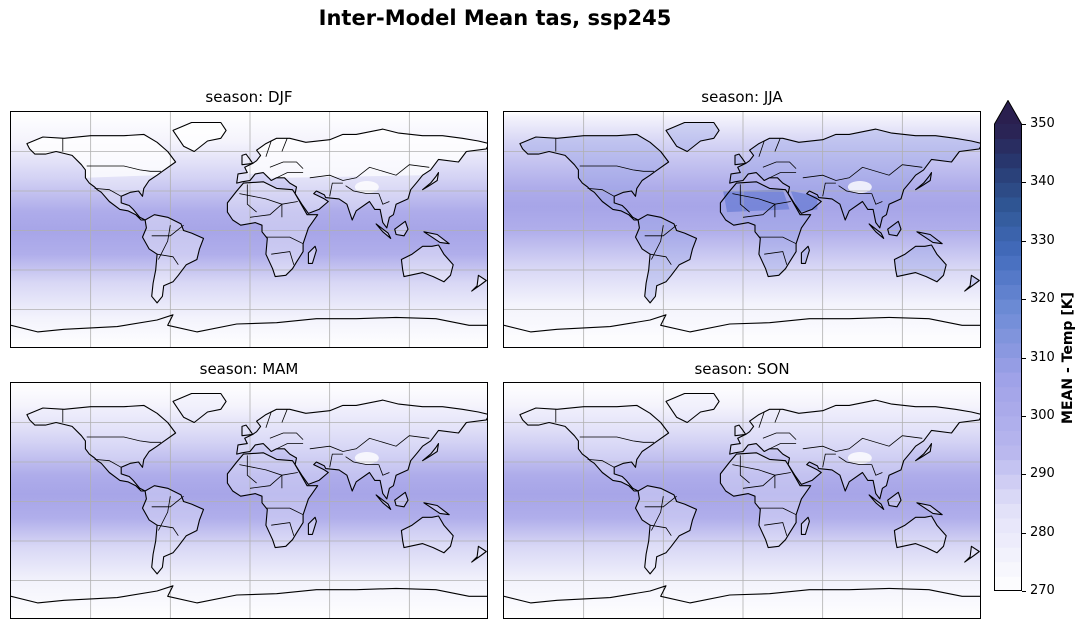  What do you see at coordinates (249, 369) in the screenshot?
I see `panel-title-mam: season: MAM` at bounding box center [249, 369].